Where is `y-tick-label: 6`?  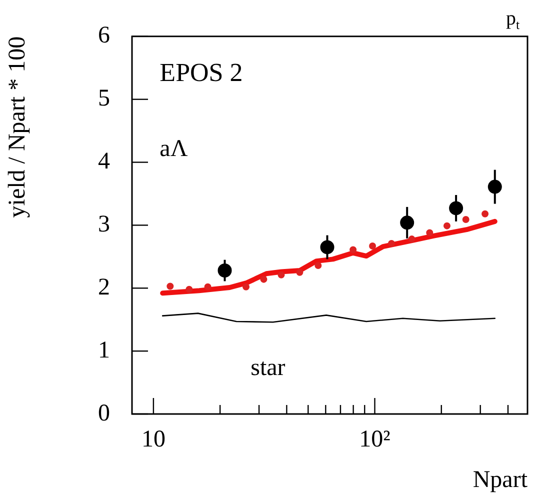
y-tick-label: 6 is located at coordinates (104, 35).